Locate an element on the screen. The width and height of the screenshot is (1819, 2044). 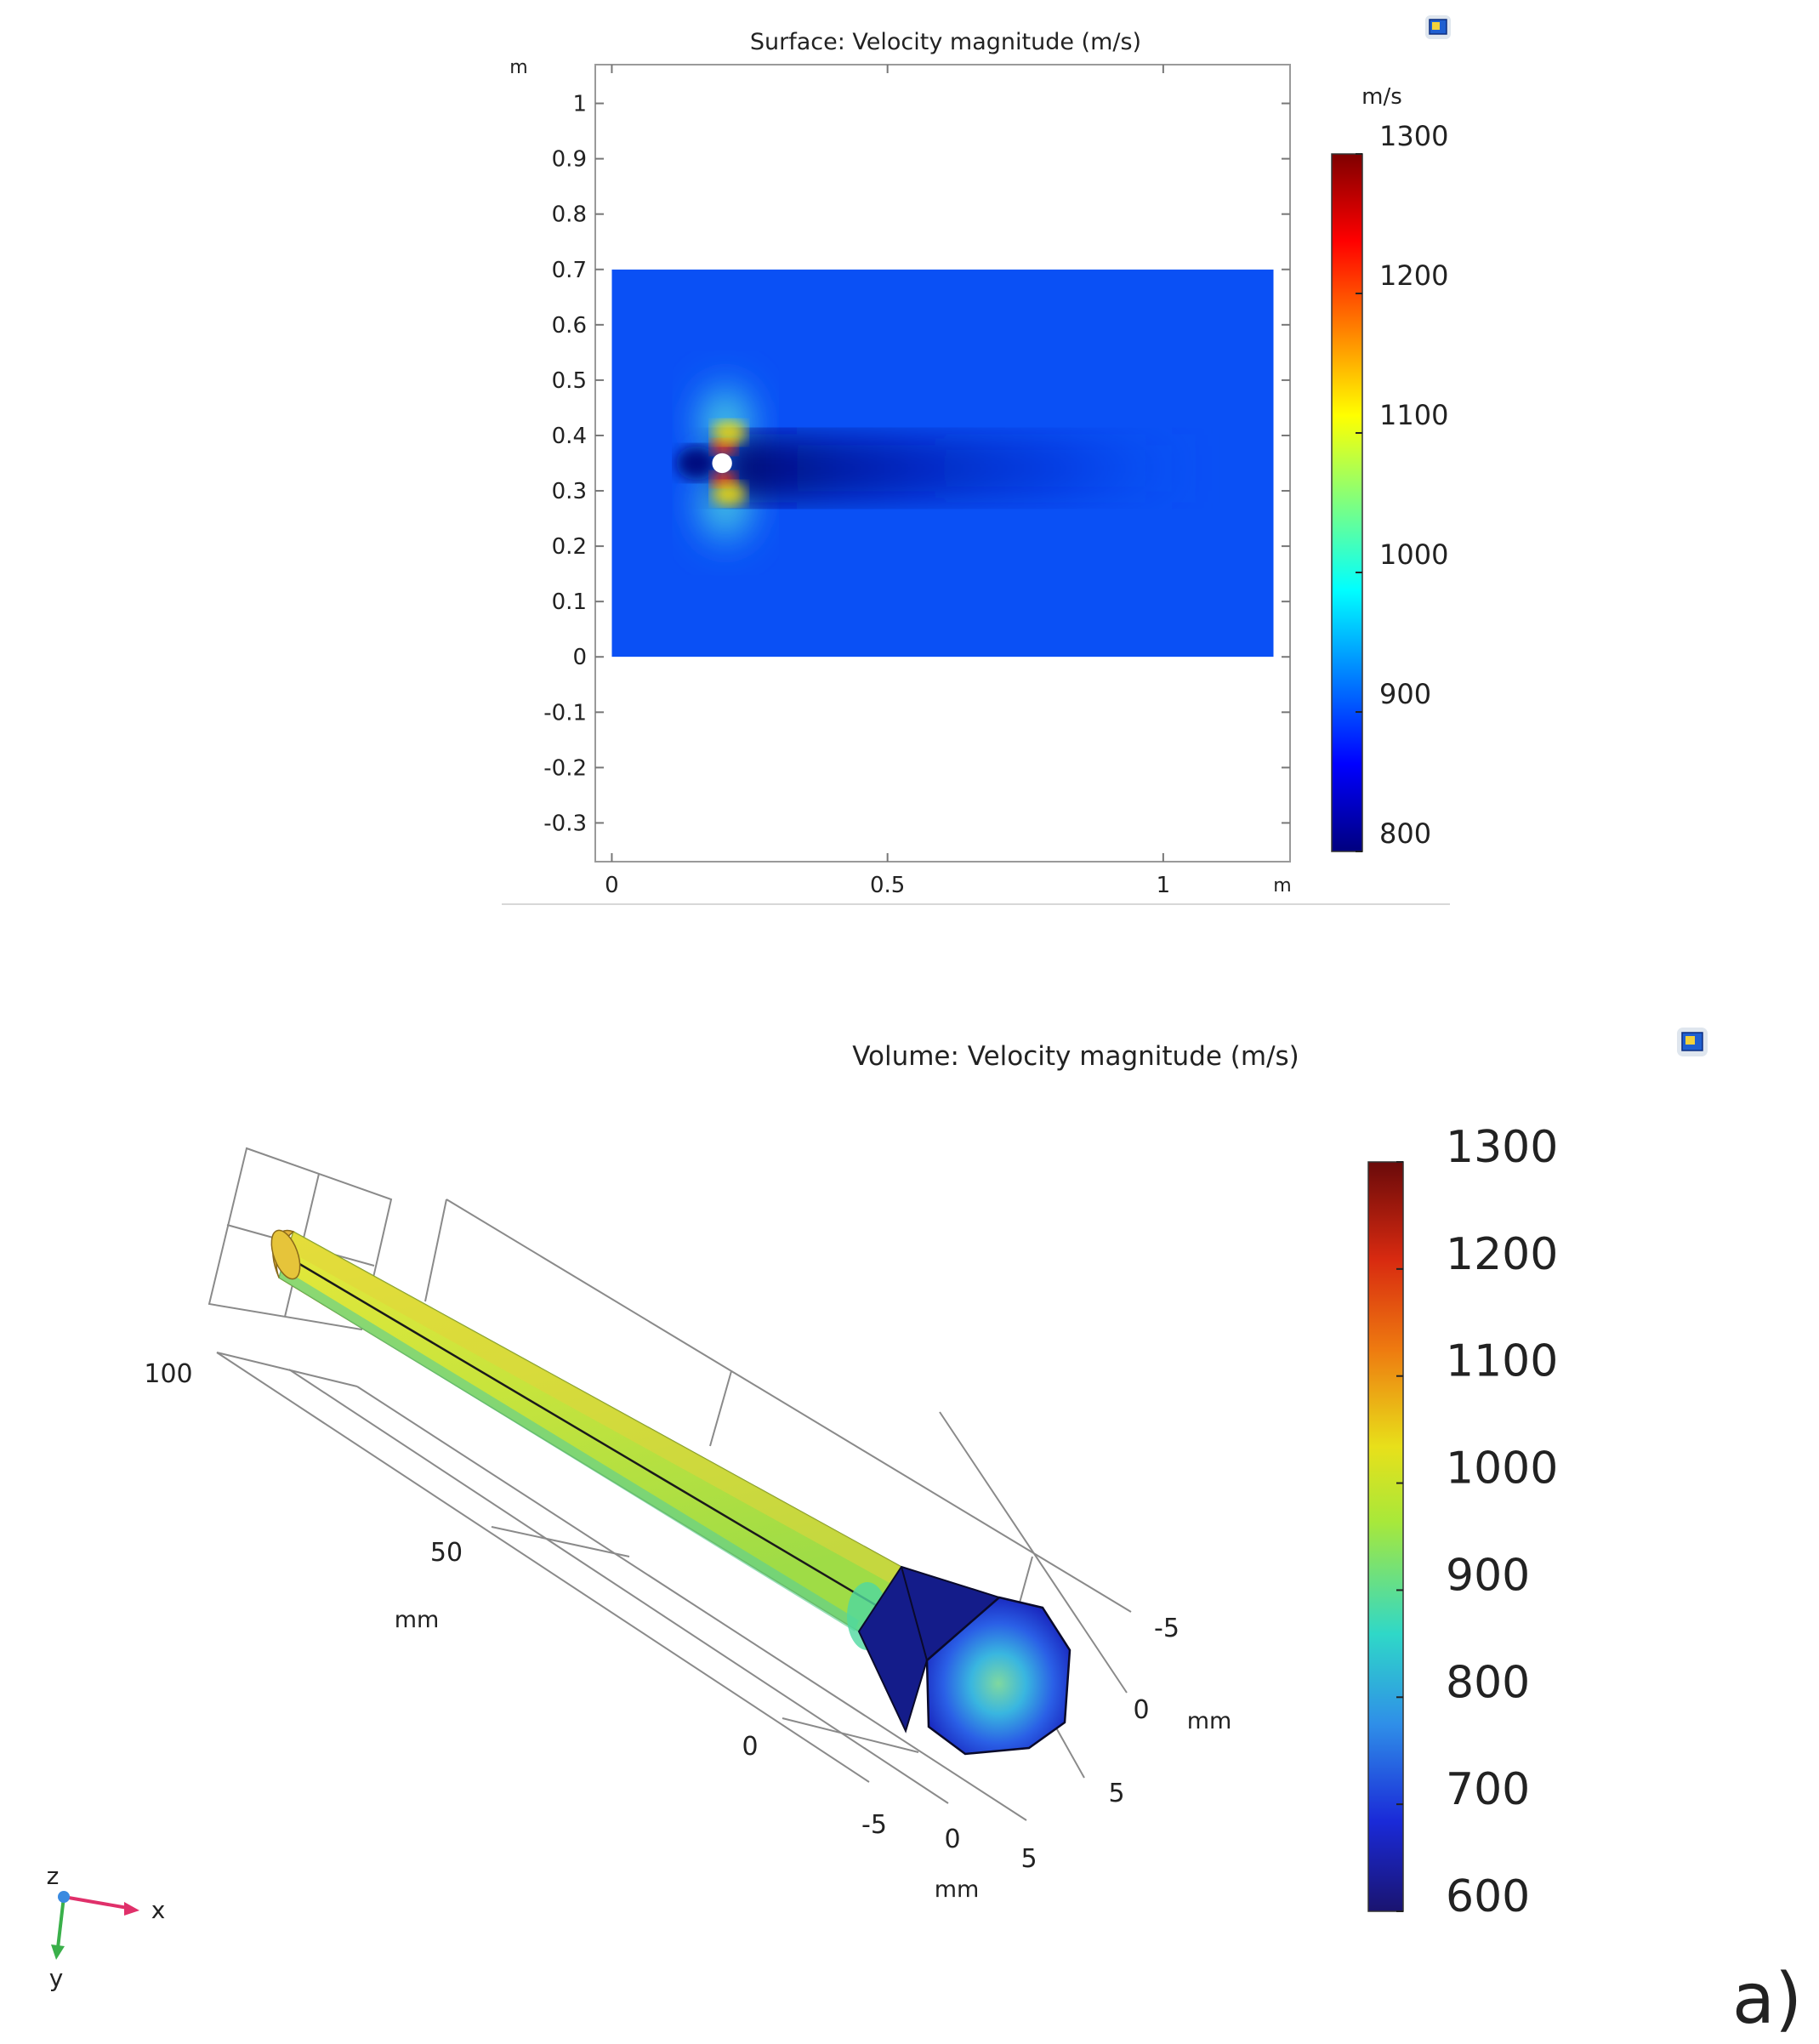
y-tick-label: 0.7 is located at coordinates (569, 270).